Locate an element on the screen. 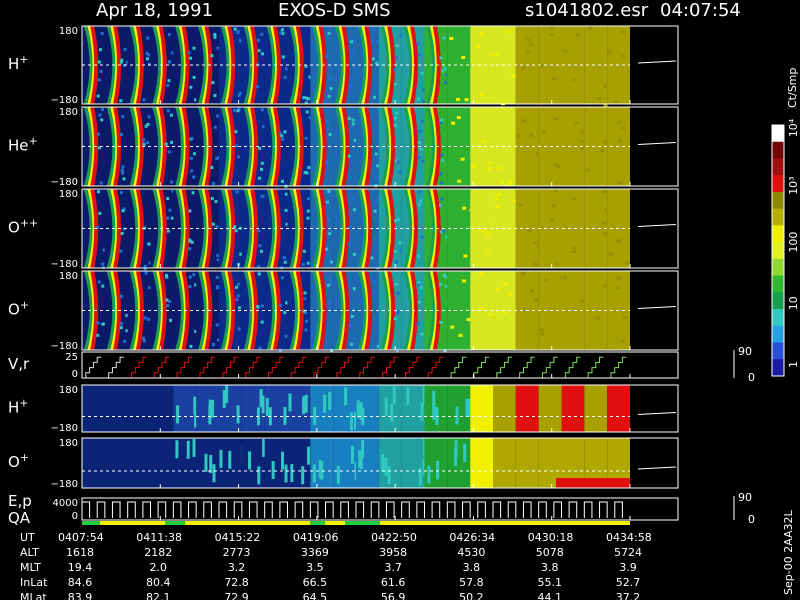 The image size is (800, 600). panel-7: 4000 0 E,pQA 90 0 is located at coordinates (381, 509).